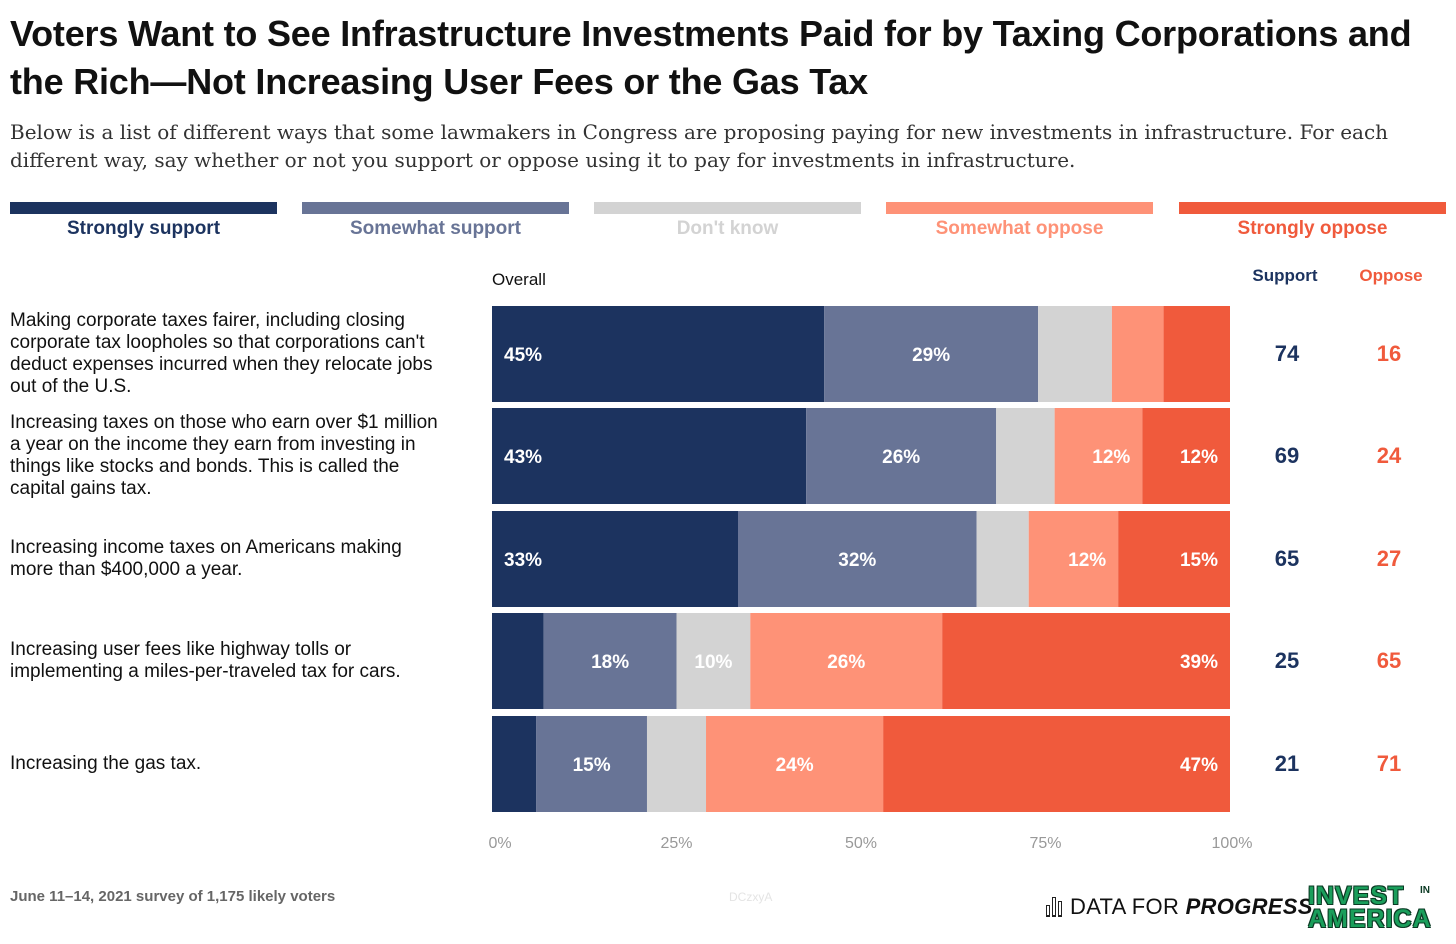 The width and height of the screenshot is (1456, 944). What do you see at coordinates (1199, 662) in the screenshot?
I see `bar-data-label: 39%` at bounding box center [1199, 662].